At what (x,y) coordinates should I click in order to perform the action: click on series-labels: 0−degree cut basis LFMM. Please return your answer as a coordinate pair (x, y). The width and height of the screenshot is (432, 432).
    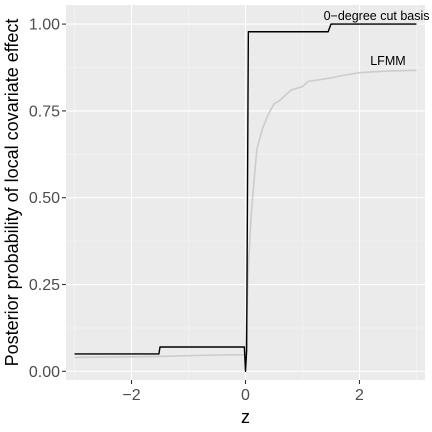
    Looking at the image, I should click on (377, 38).